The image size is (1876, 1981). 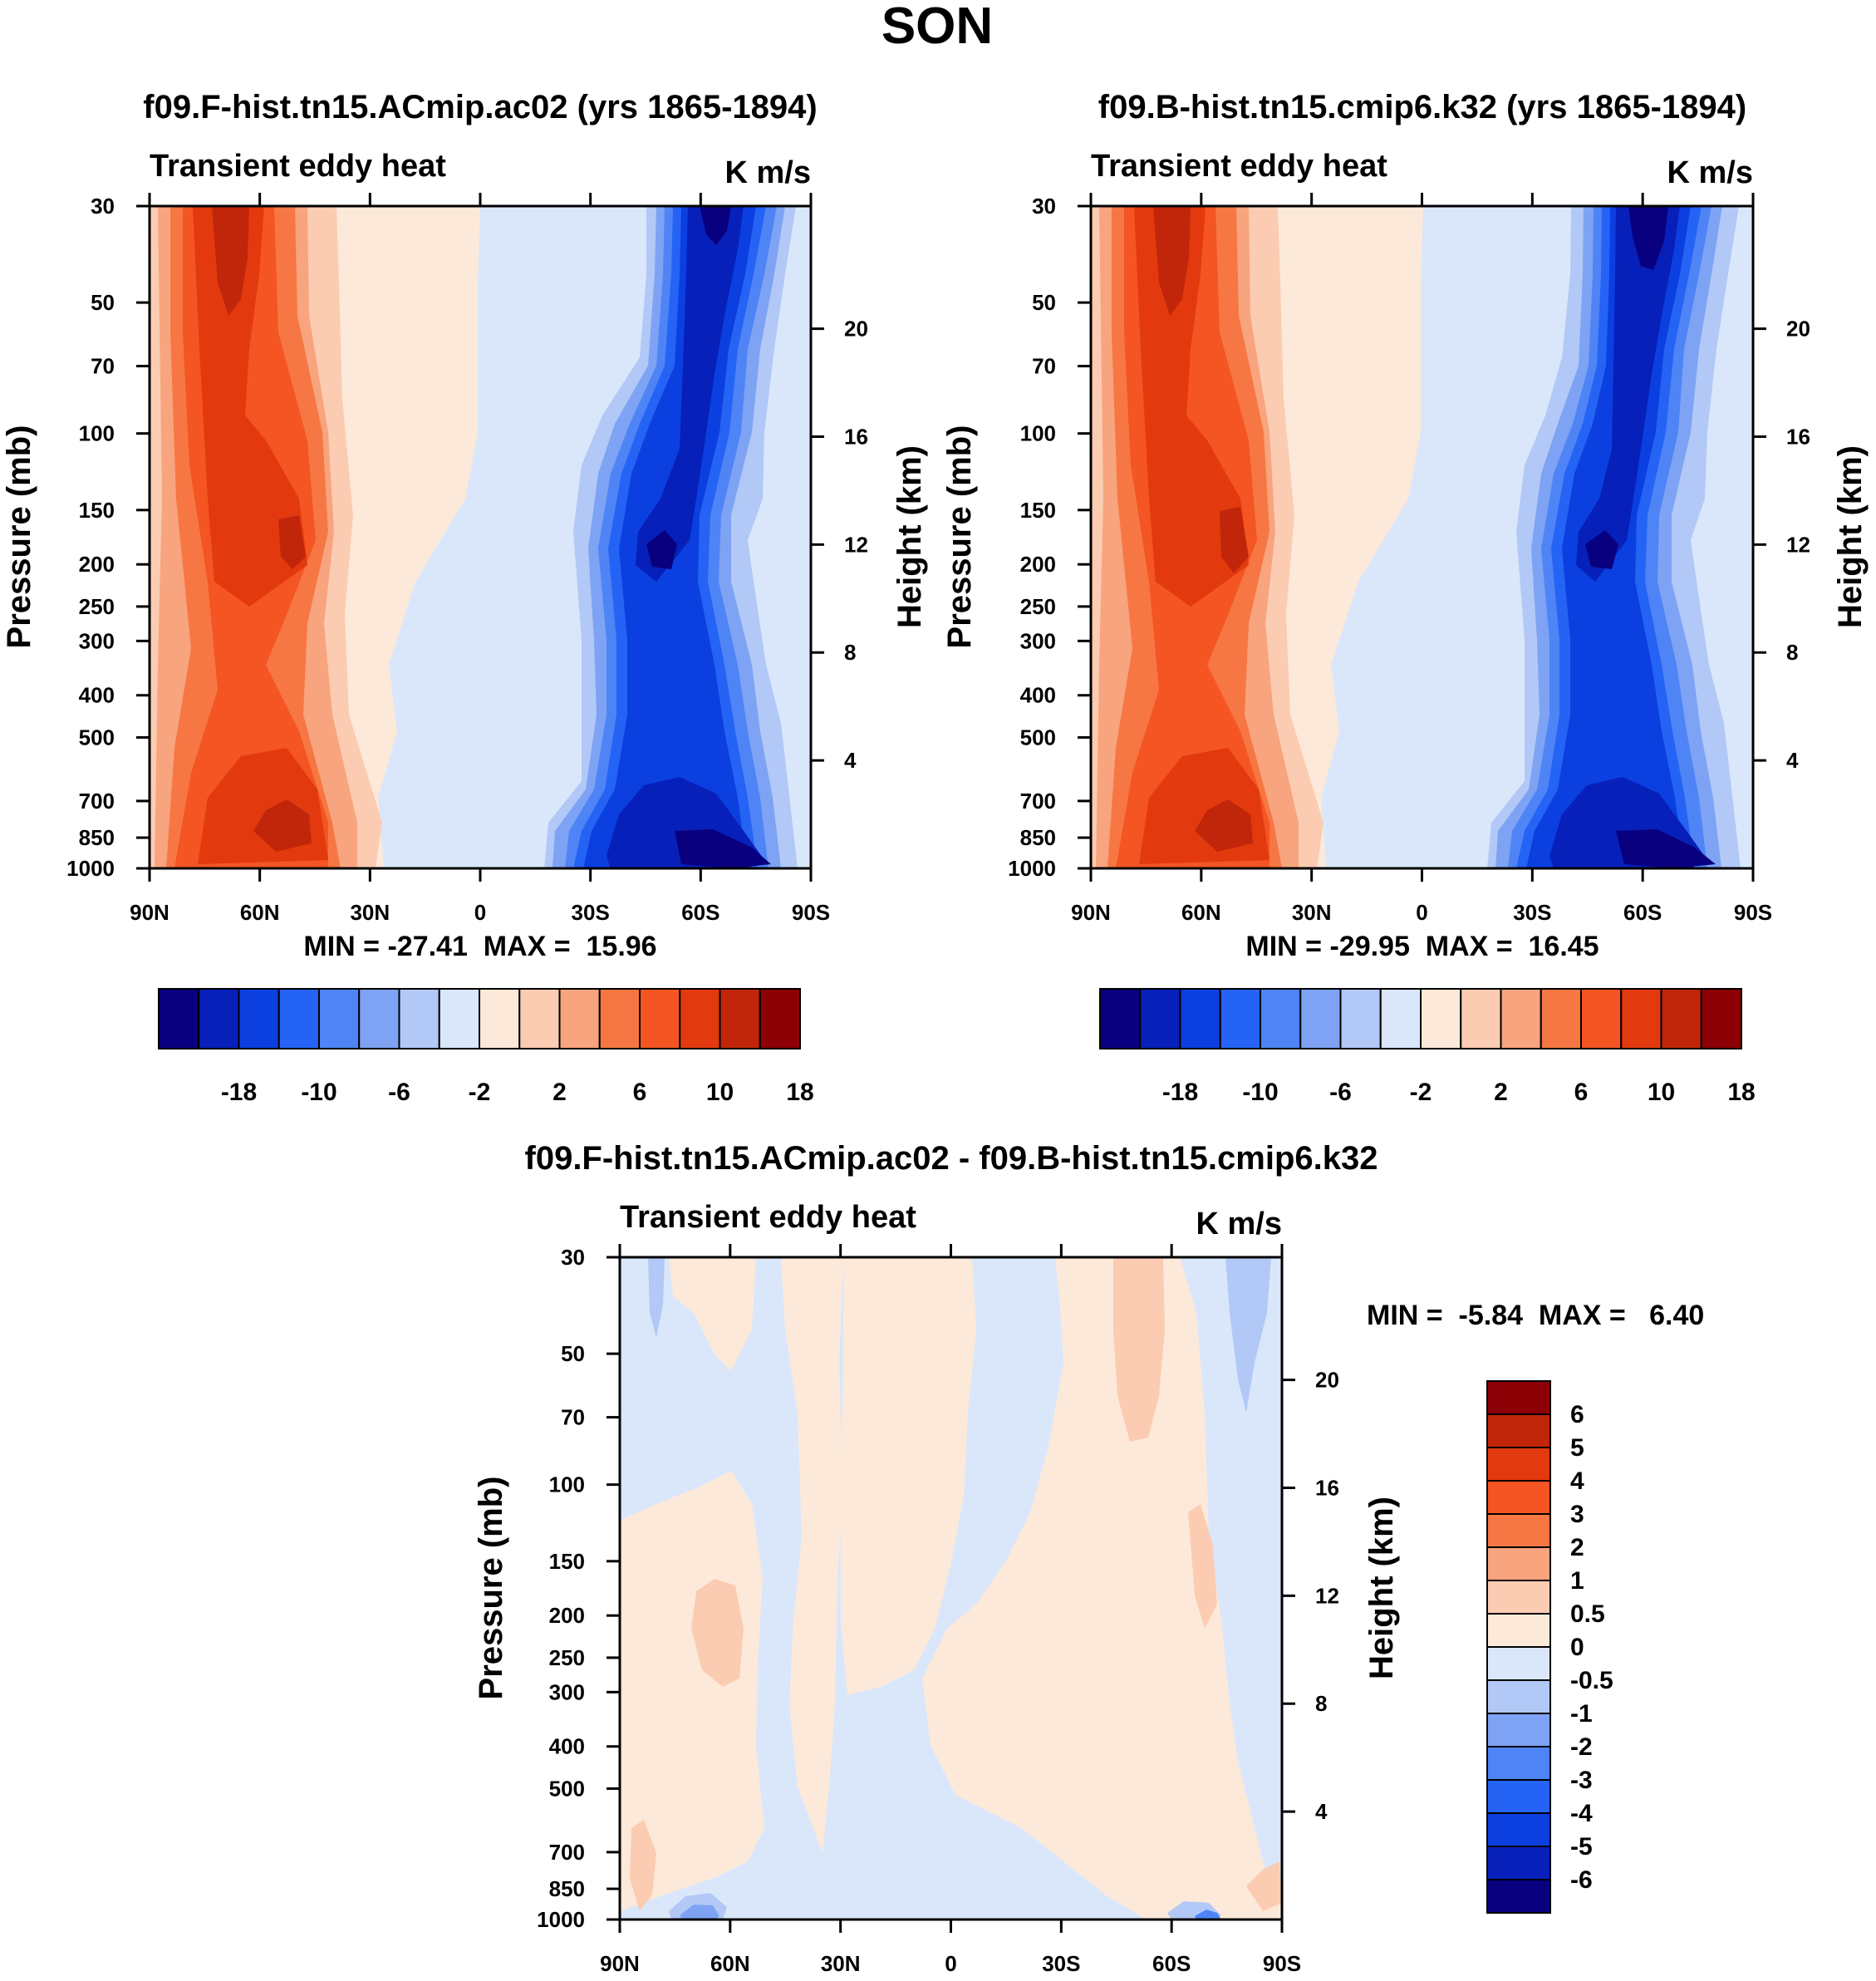 What do you see at coordinates (480, 913) in the screenshot?
I see `latitude-tick-label: 0` at bounding box center [480, 913].